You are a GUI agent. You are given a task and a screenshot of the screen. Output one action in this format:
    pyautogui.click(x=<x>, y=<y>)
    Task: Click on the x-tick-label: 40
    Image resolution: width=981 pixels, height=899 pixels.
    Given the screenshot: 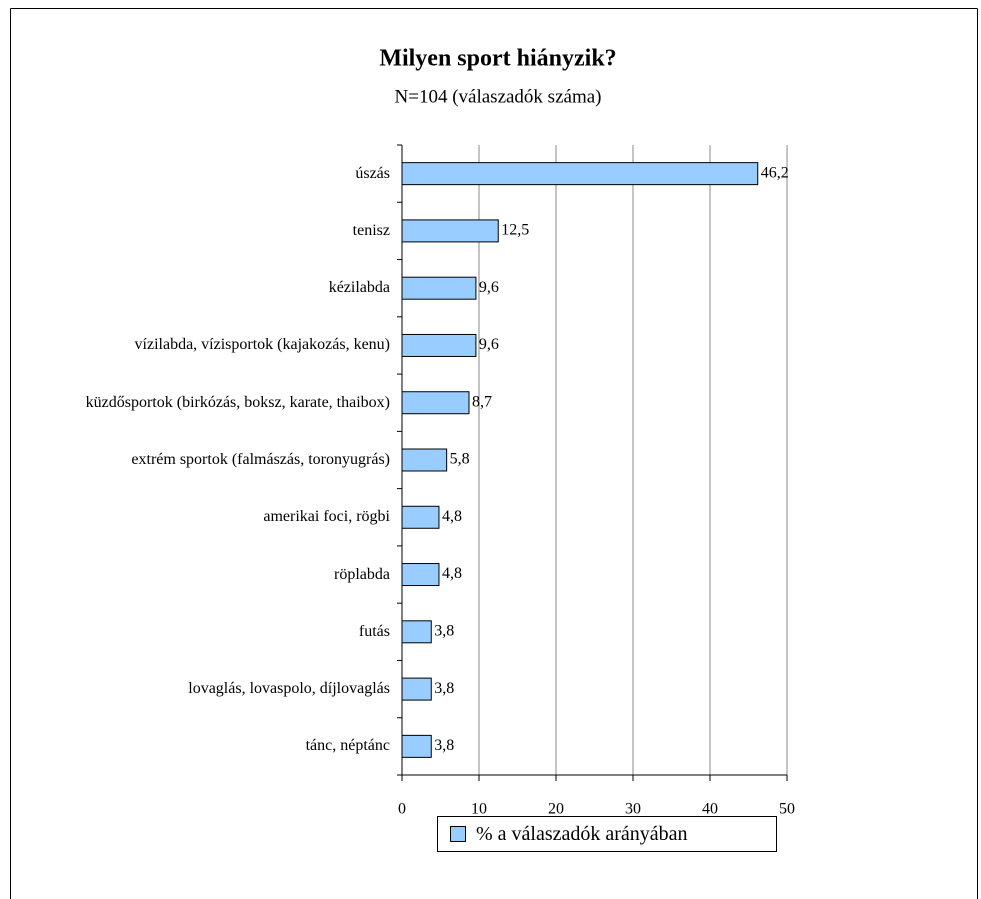 What is the action you would take?
    pyautogui.click(x=710, y=809)
    